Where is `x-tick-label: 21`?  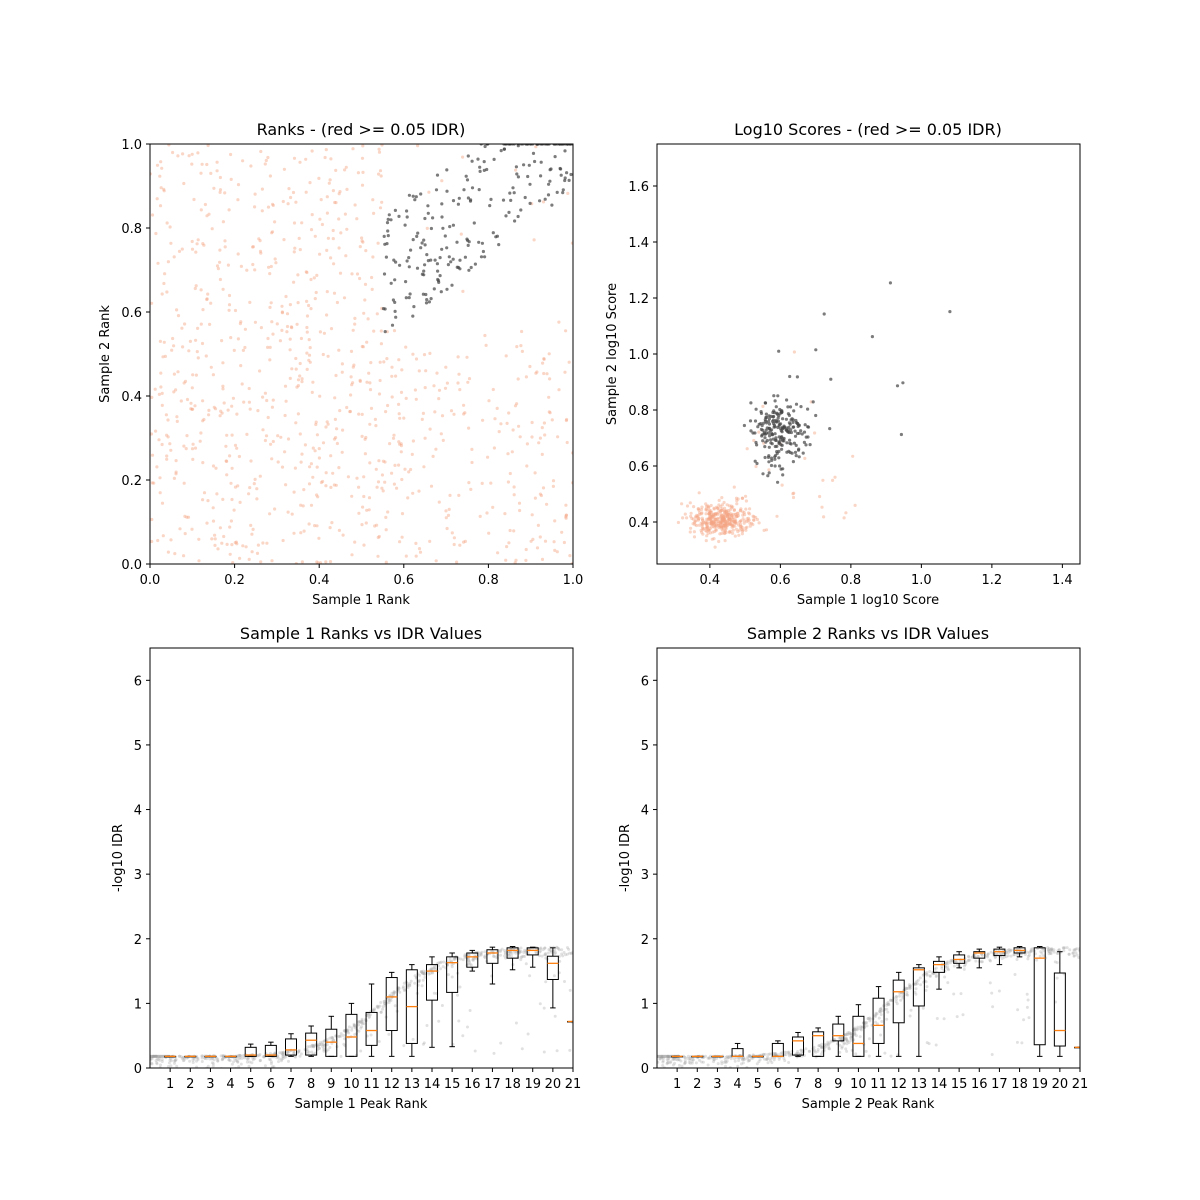
x-tick-label: 21 is located at coordinates (573, 1084).